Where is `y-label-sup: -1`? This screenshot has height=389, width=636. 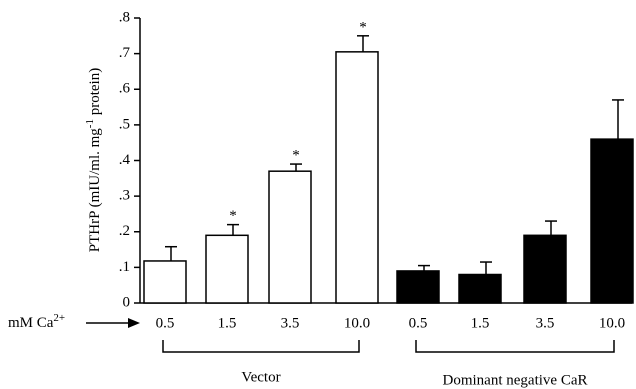 y-label-sup: -1 is located at coordinates (90, 123).